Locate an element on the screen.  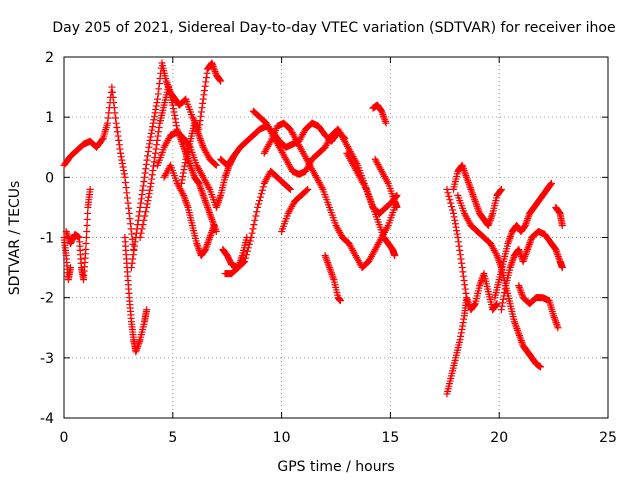
series-arc-g is located at coordinates (196, 169).